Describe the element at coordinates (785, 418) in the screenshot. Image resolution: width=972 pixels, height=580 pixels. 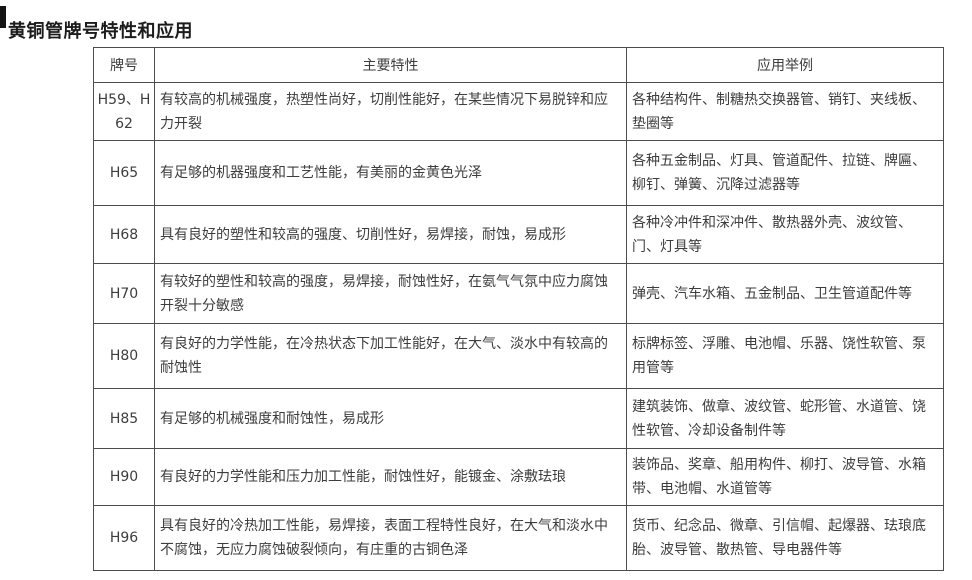
I see `applications-cell: 建筑装饰、做章、波纹管、蛇形管、水道管、饶性软管、冷却设备制件等` at that location.